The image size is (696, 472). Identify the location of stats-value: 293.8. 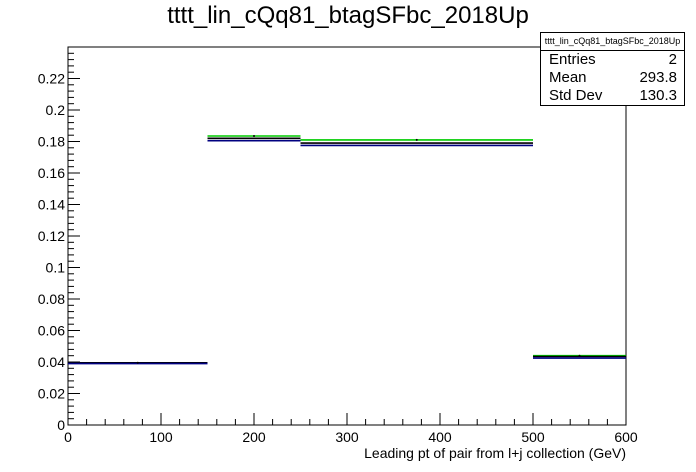
(658, 77).